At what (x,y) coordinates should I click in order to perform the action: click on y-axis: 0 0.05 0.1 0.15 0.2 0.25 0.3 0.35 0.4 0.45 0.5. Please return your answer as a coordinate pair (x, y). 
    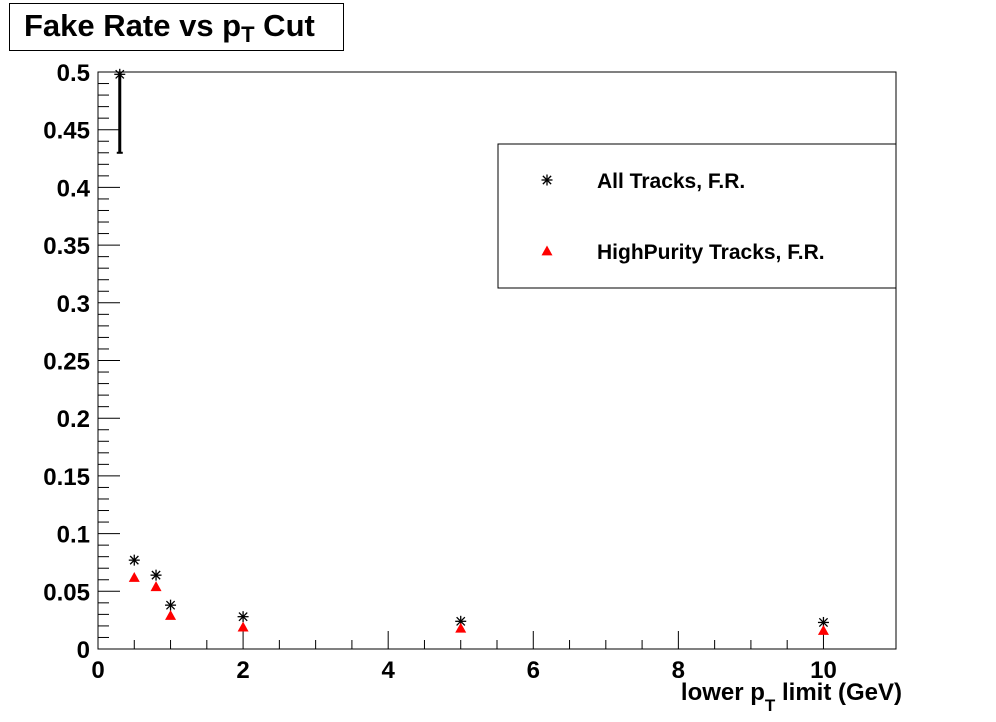
    Looking at the image, I should click on (81, 362).